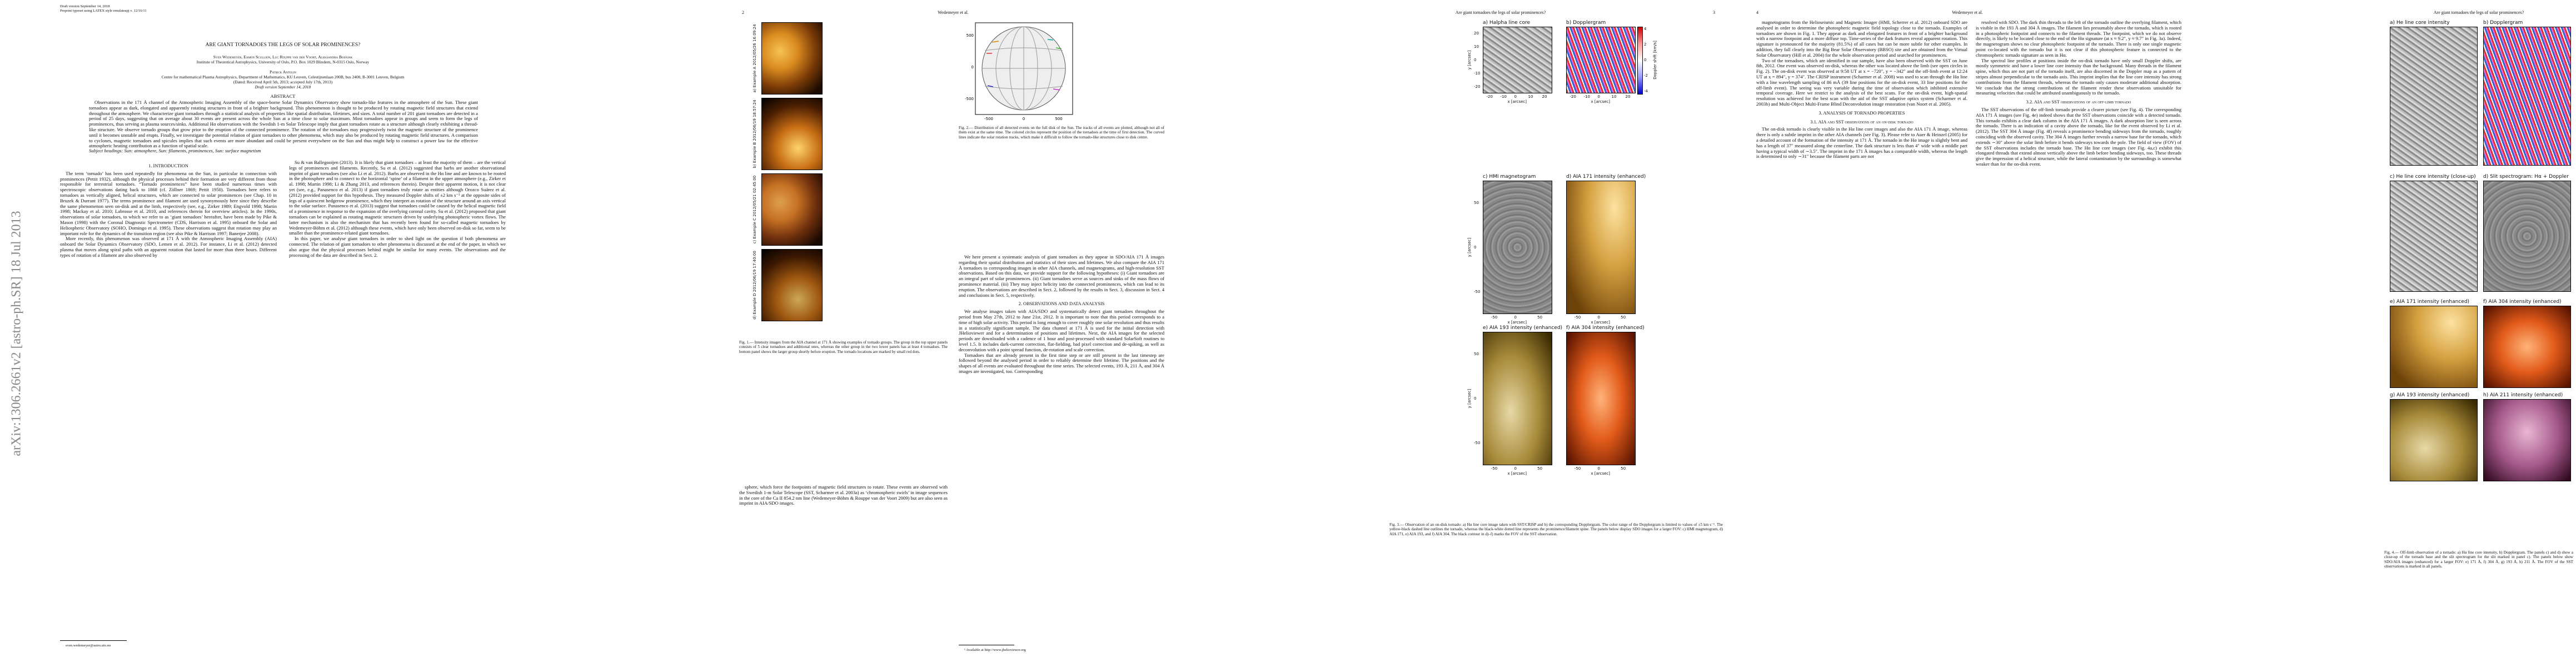 This screenshot has width=2576, height=667. I want to click on footnote: sven.wedemeyer@astro.uio.no, so click(88, 646).